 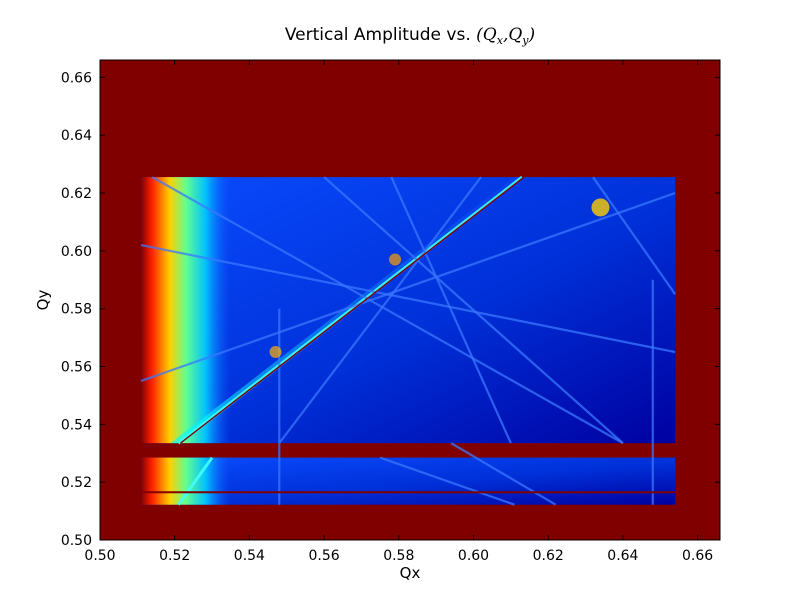 I want to click on hotspot-left, so click(x=275, y=352).